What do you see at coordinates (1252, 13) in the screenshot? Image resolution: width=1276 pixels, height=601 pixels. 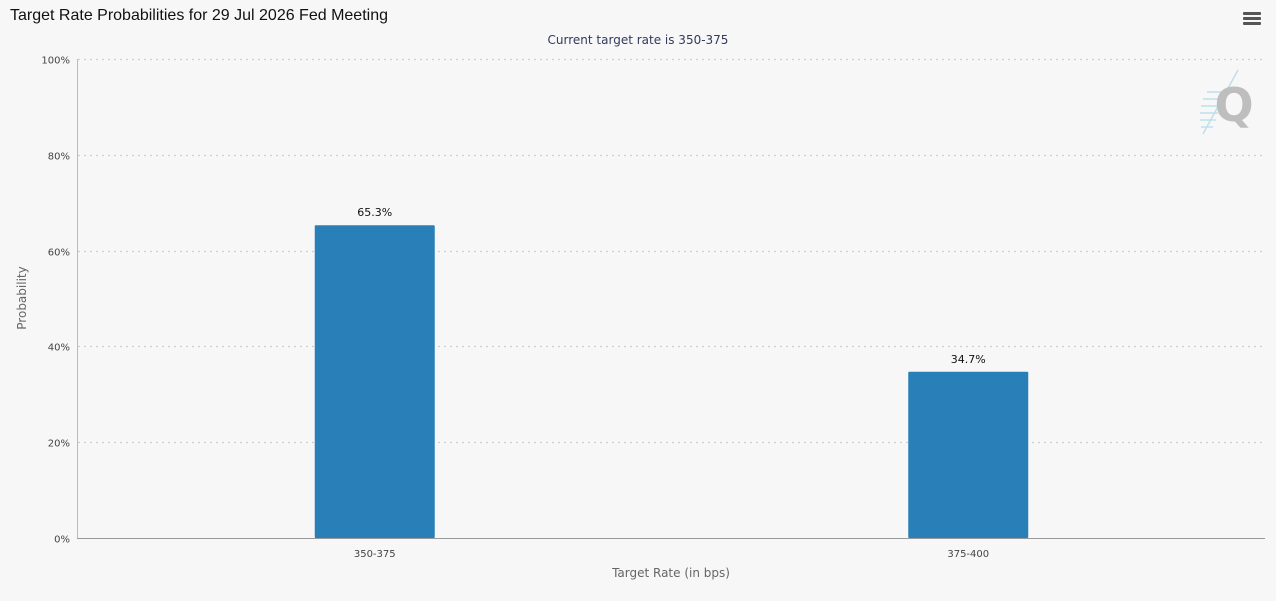 I see `hamburger-menu-icon` at bounding box center [1252, 13].